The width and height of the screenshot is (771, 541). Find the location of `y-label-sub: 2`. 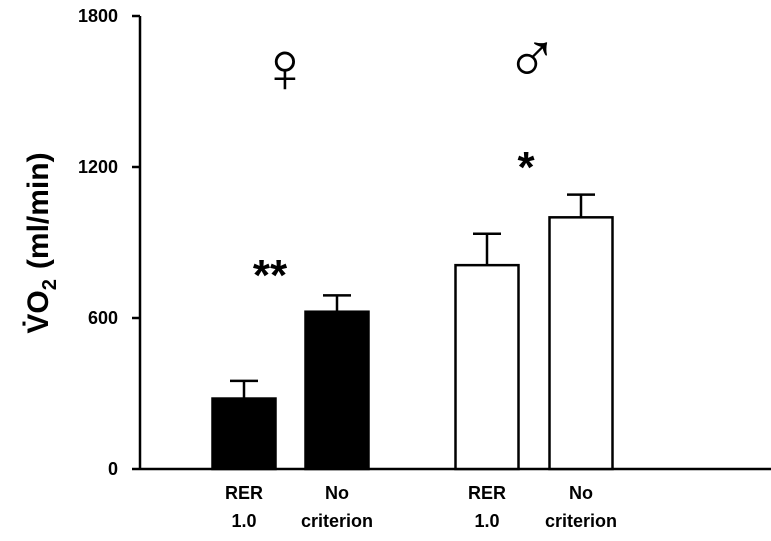

y-label-sub: 2 is located at coordinates (50, 284).